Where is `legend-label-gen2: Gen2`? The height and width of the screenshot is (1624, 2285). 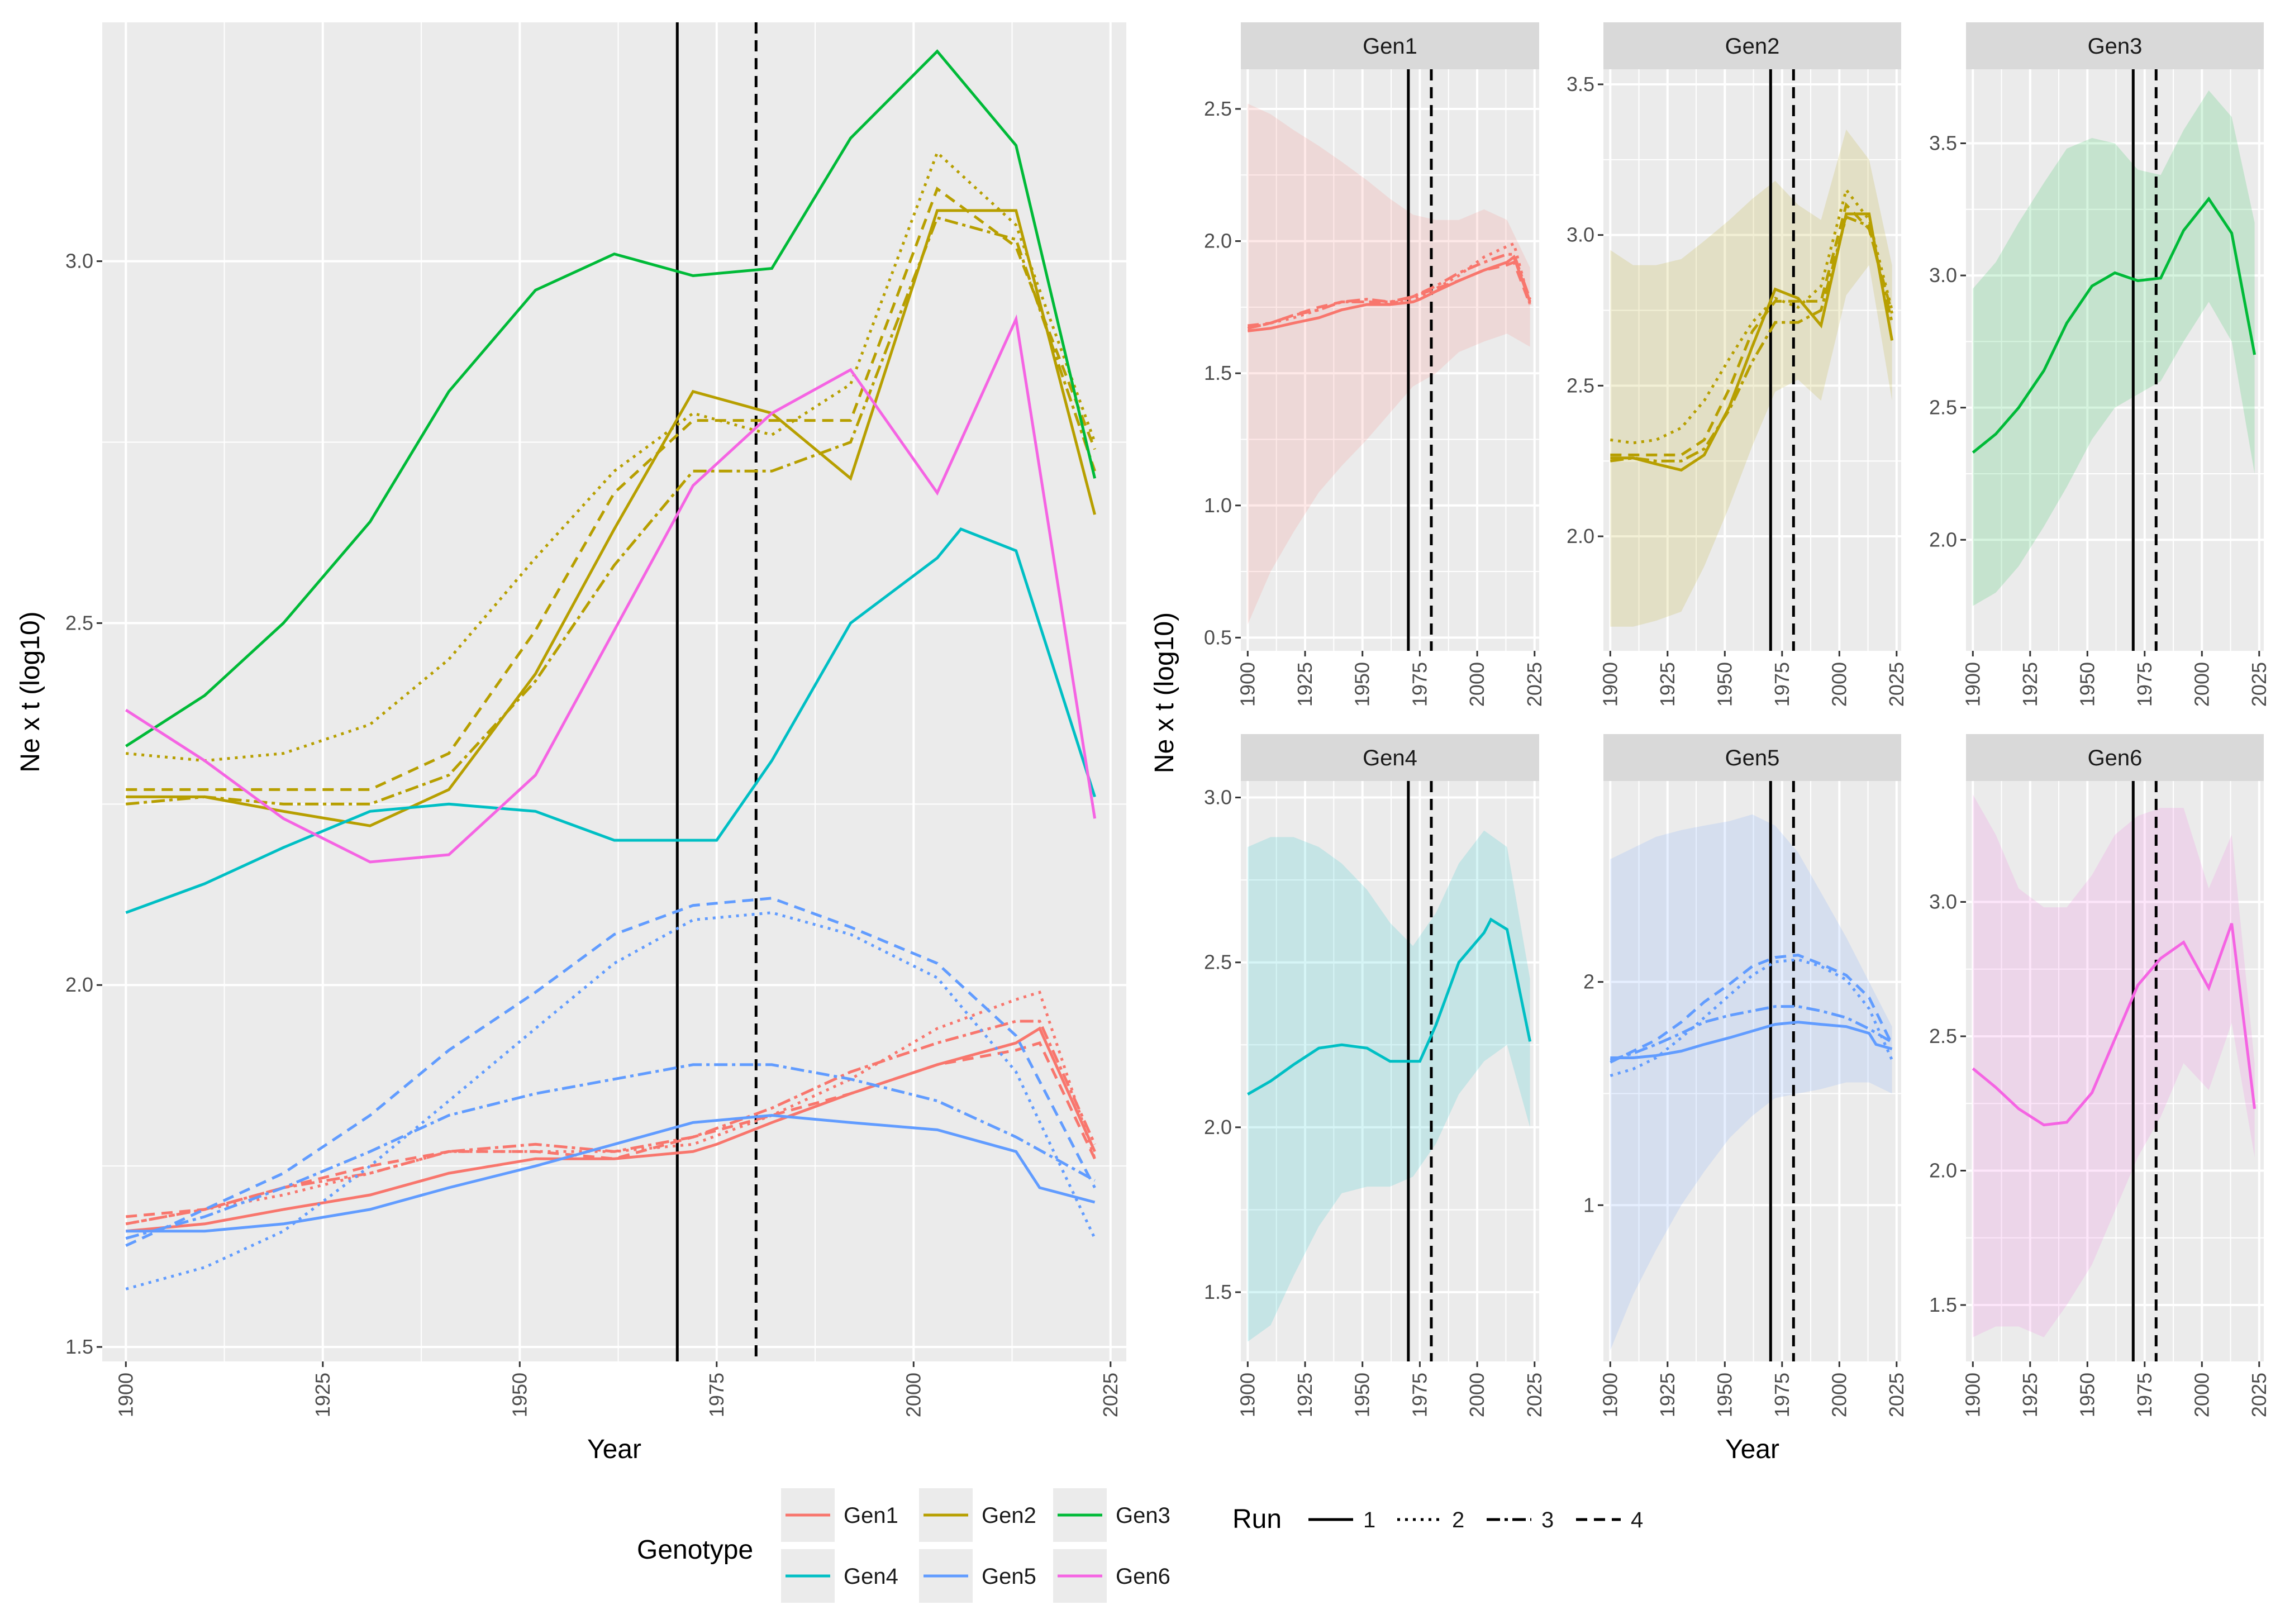 legend-label-gen2: Gen2 is located at coordinates (1009, 1515).